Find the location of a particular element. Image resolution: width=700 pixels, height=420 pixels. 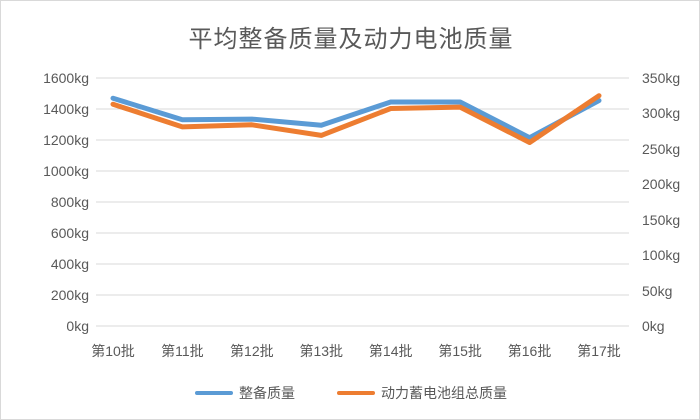

chart-title: 平均整备质量及动力电池质量 is located at coordinates (351, 39).